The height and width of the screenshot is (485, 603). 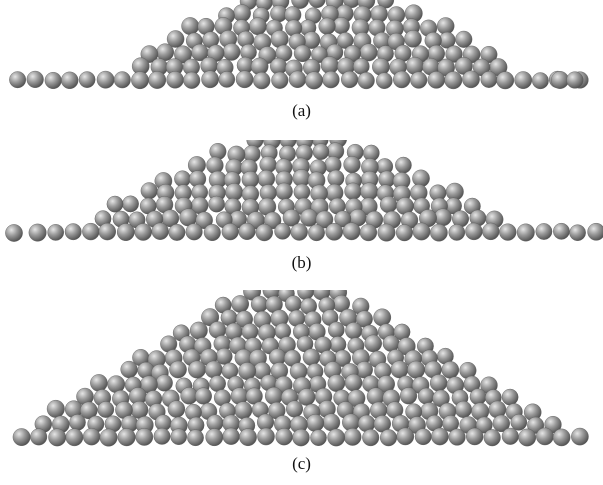 I want to click on panel-b-label: (b), so click(x=301, y=262).